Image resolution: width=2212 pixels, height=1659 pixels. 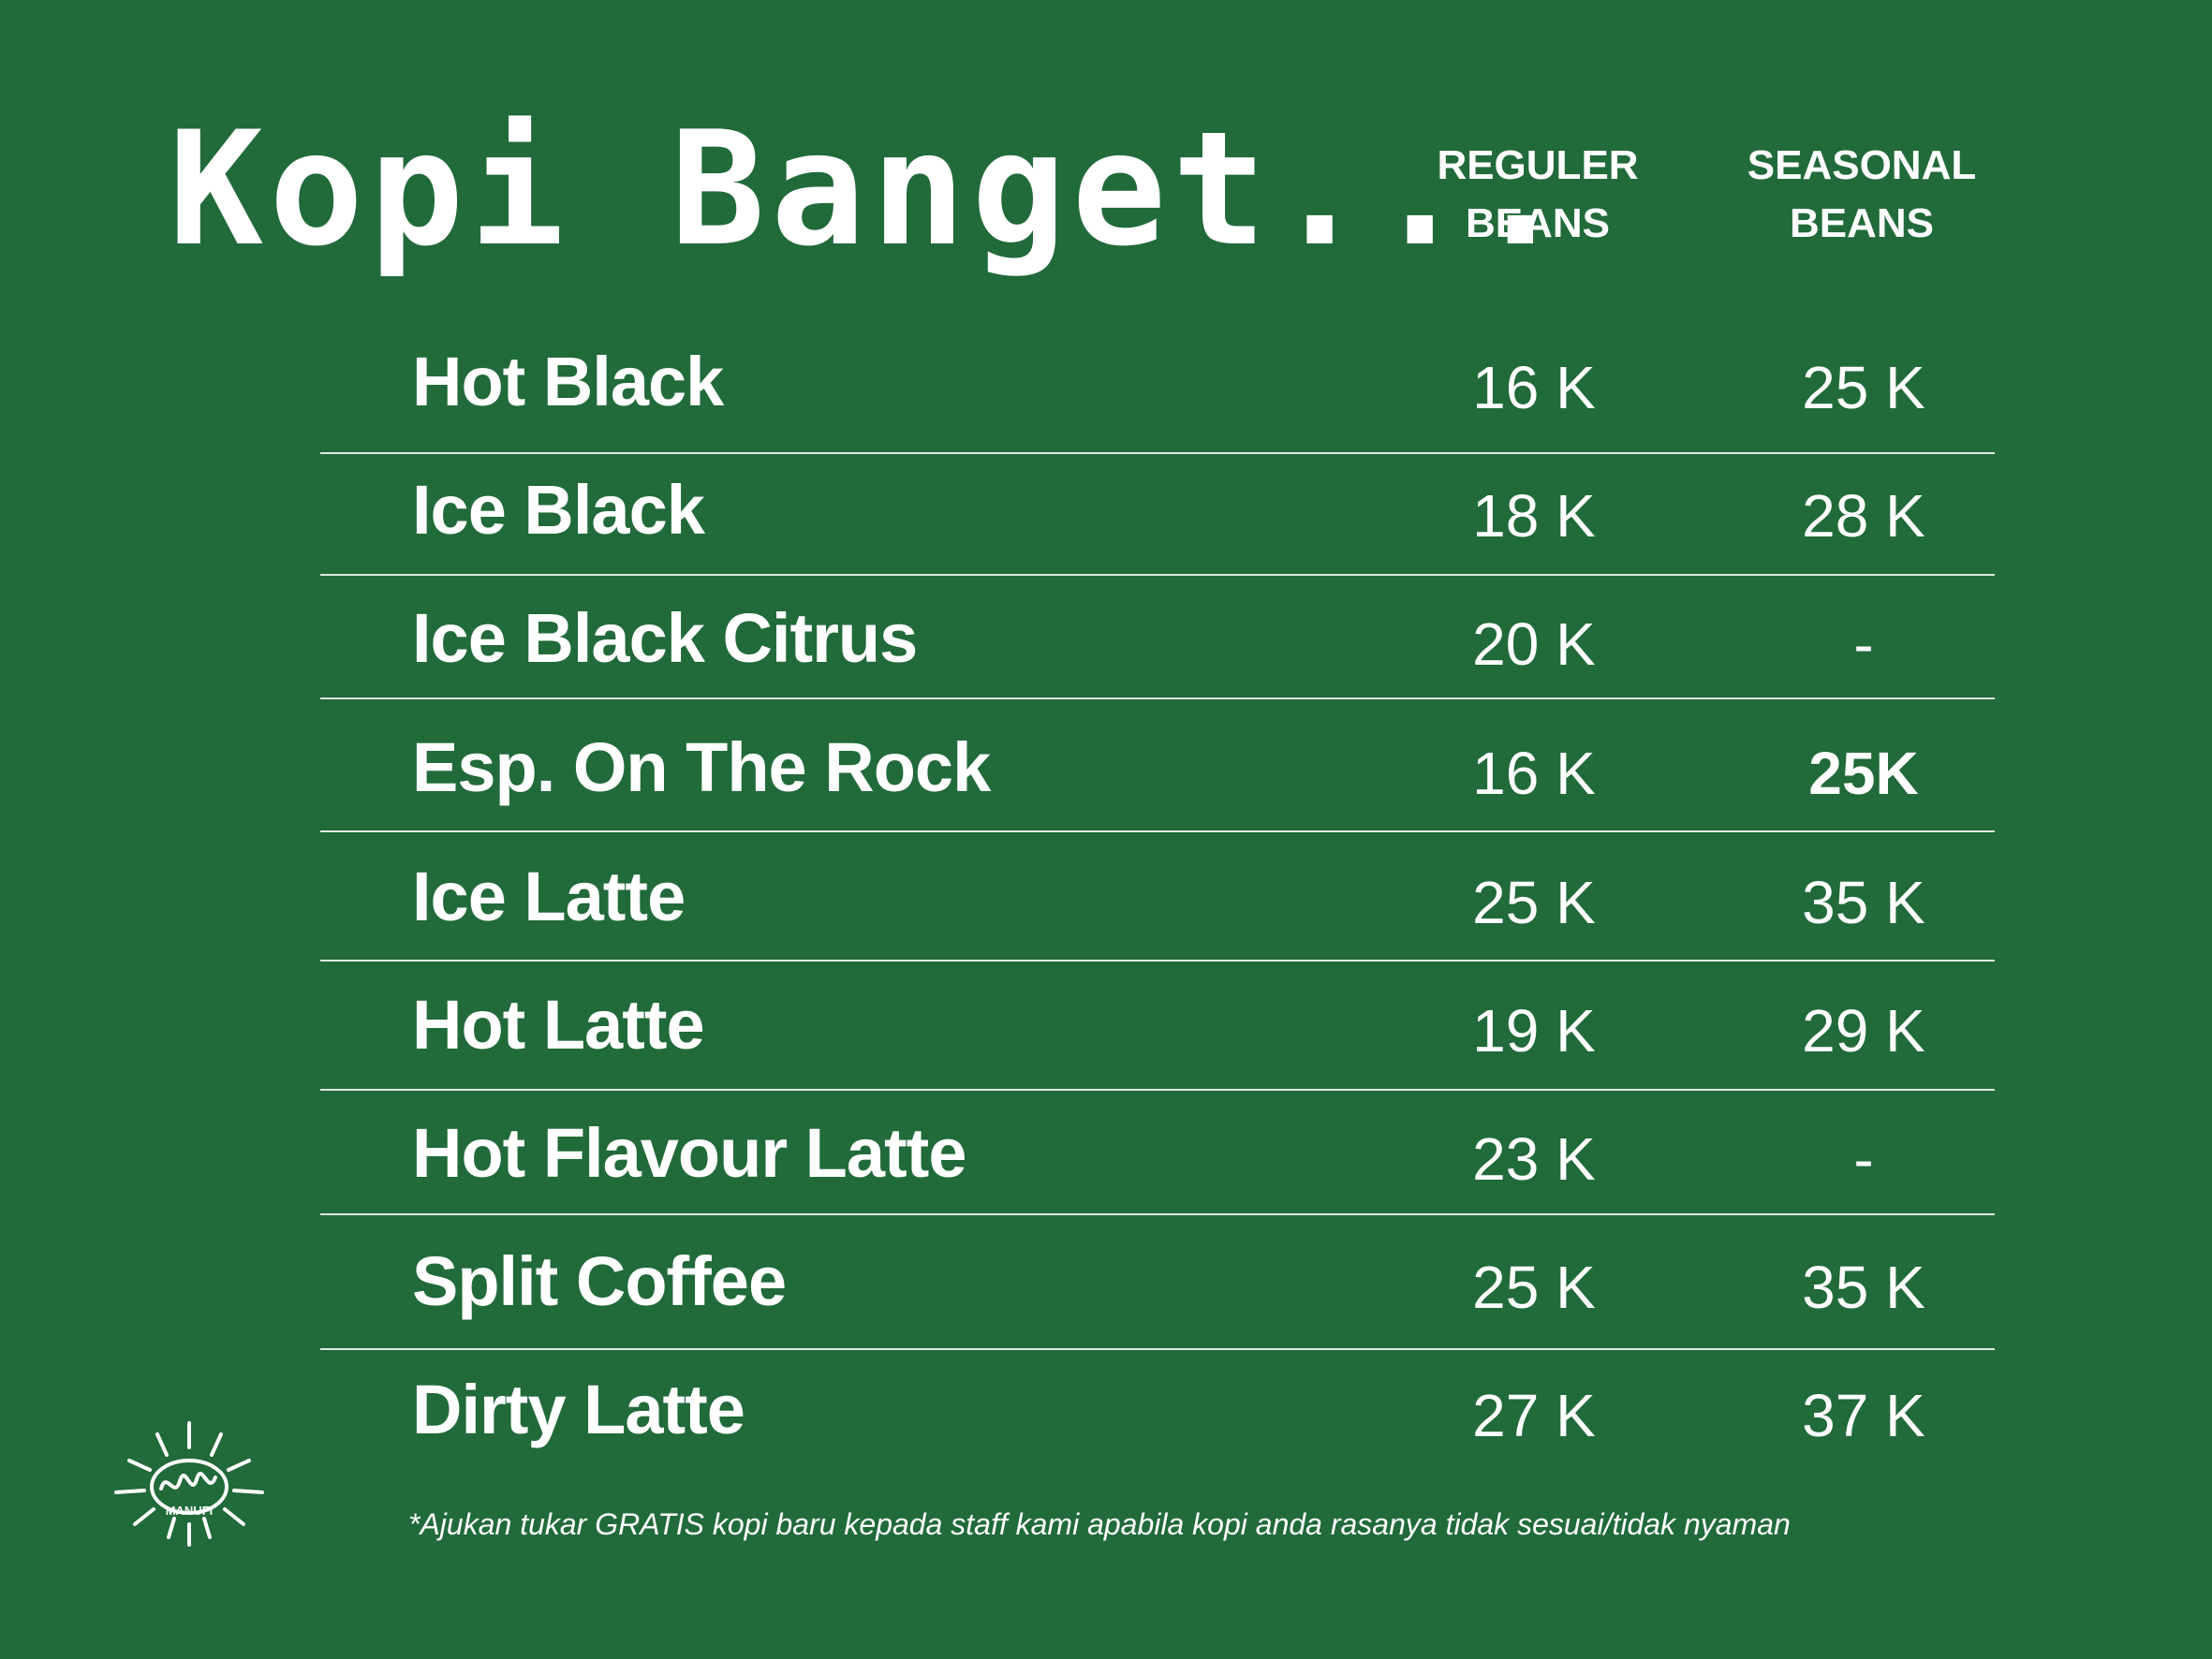 What do you see at coordinates (1538, 223) in the screenshot?
I see `column-header-regular-line2: BEANS` at bounding box center [1538, 223].